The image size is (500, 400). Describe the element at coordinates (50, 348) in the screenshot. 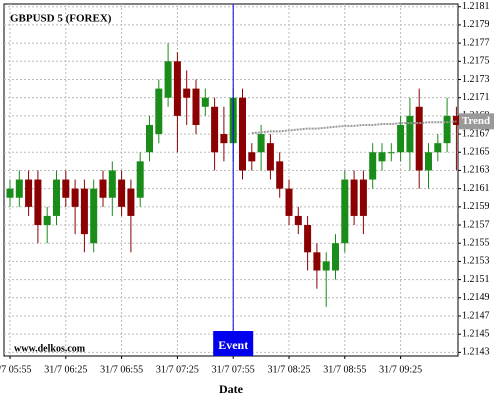

I see `watermark: www.delkos.com` at that location.